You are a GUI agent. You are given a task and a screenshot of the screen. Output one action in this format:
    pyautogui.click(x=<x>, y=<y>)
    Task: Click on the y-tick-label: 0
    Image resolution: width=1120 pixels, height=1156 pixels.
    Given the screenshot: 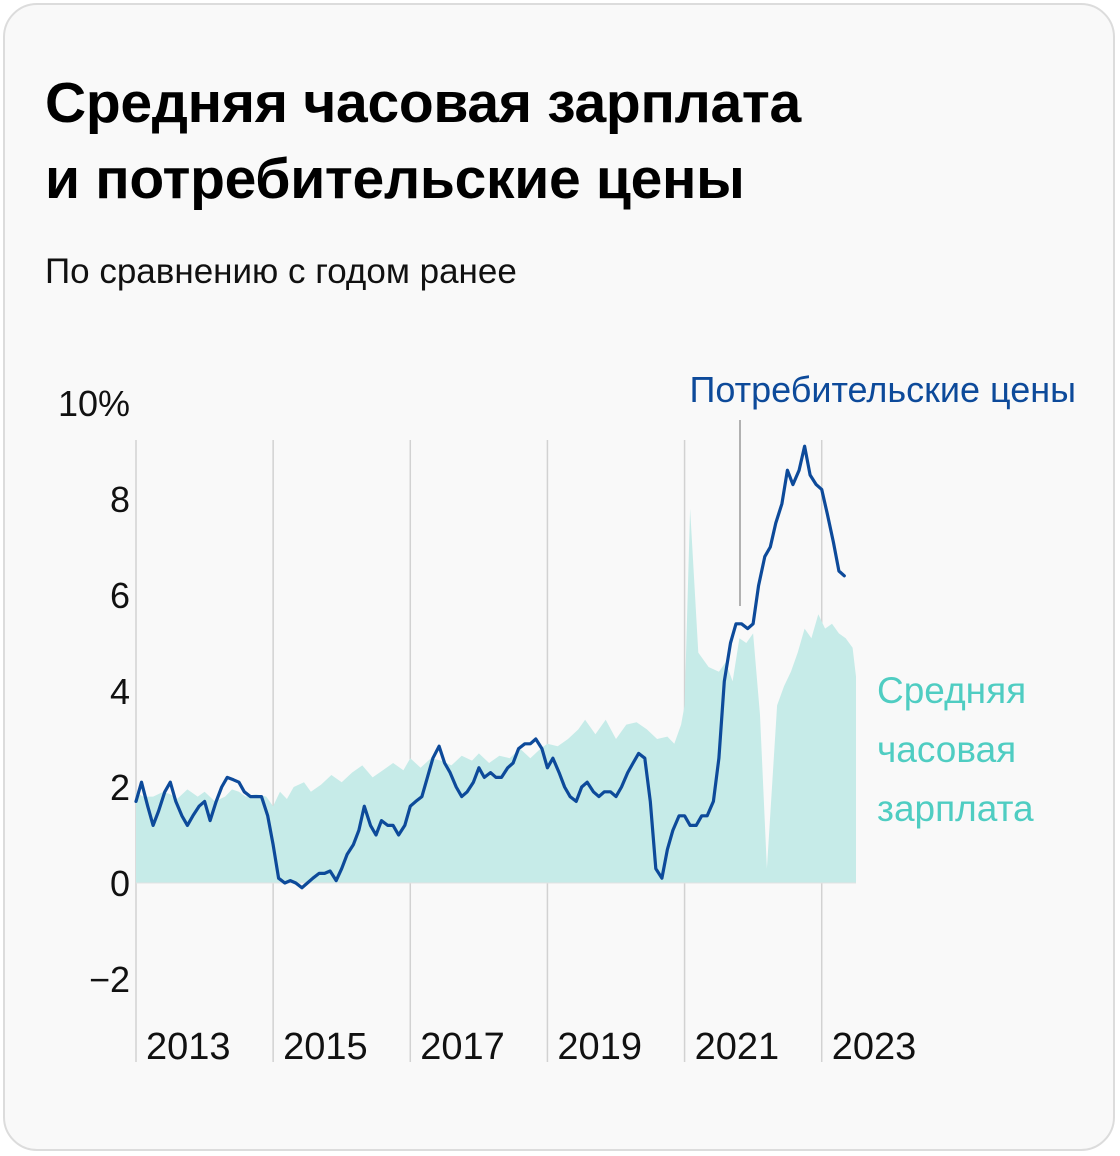 What is the action you would take?
    pyautogui.click(x=120, y=883)
    